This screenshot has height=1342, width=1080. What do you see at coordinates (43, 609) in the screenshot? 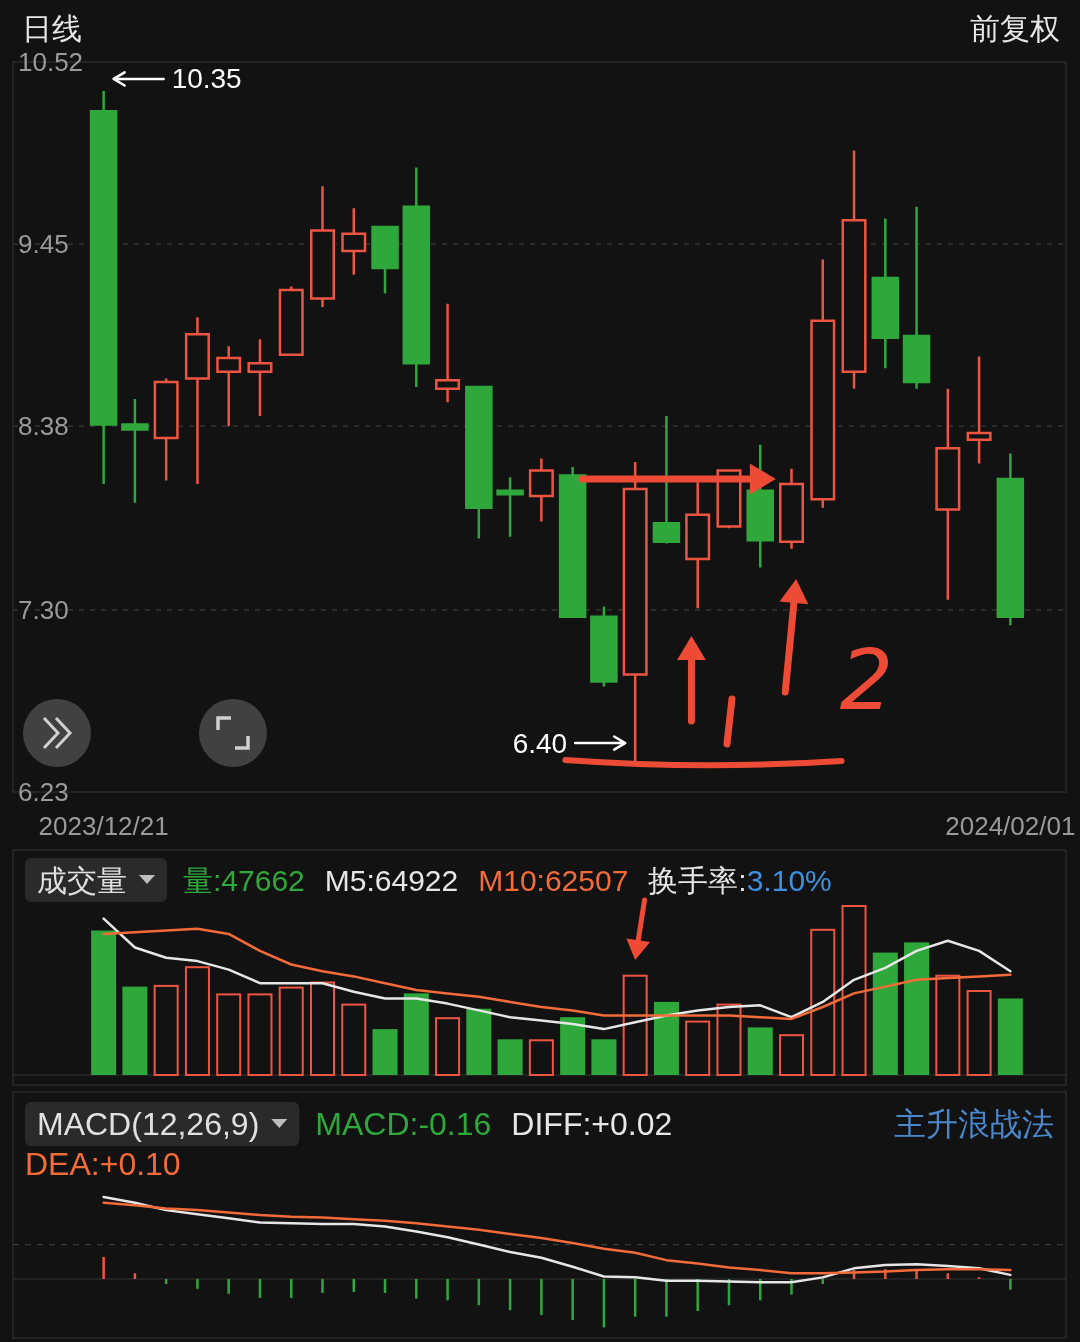
I see `y-tick-label: 7.30` at bounding box center [43, 609].